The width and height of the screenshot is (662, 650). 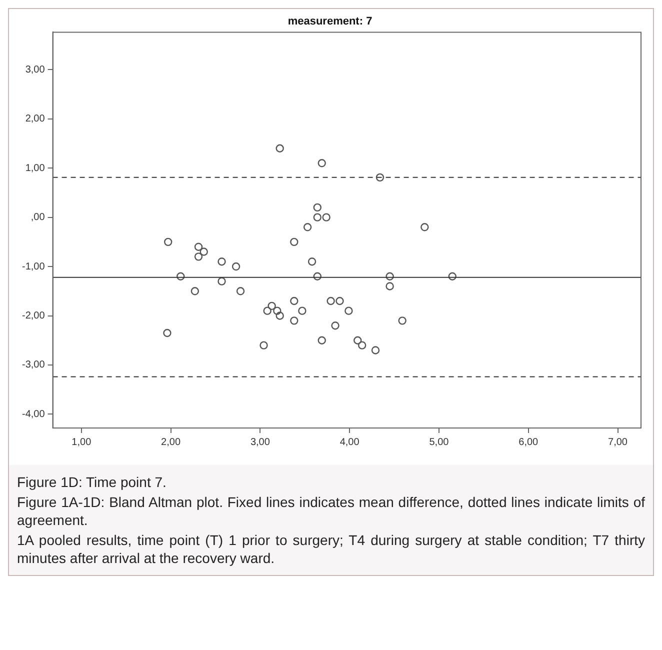 What do you see at coordinates (35, 70) in the screenshot?
I see `y-tick-label: 3,00` at bounding box center [35, 70].